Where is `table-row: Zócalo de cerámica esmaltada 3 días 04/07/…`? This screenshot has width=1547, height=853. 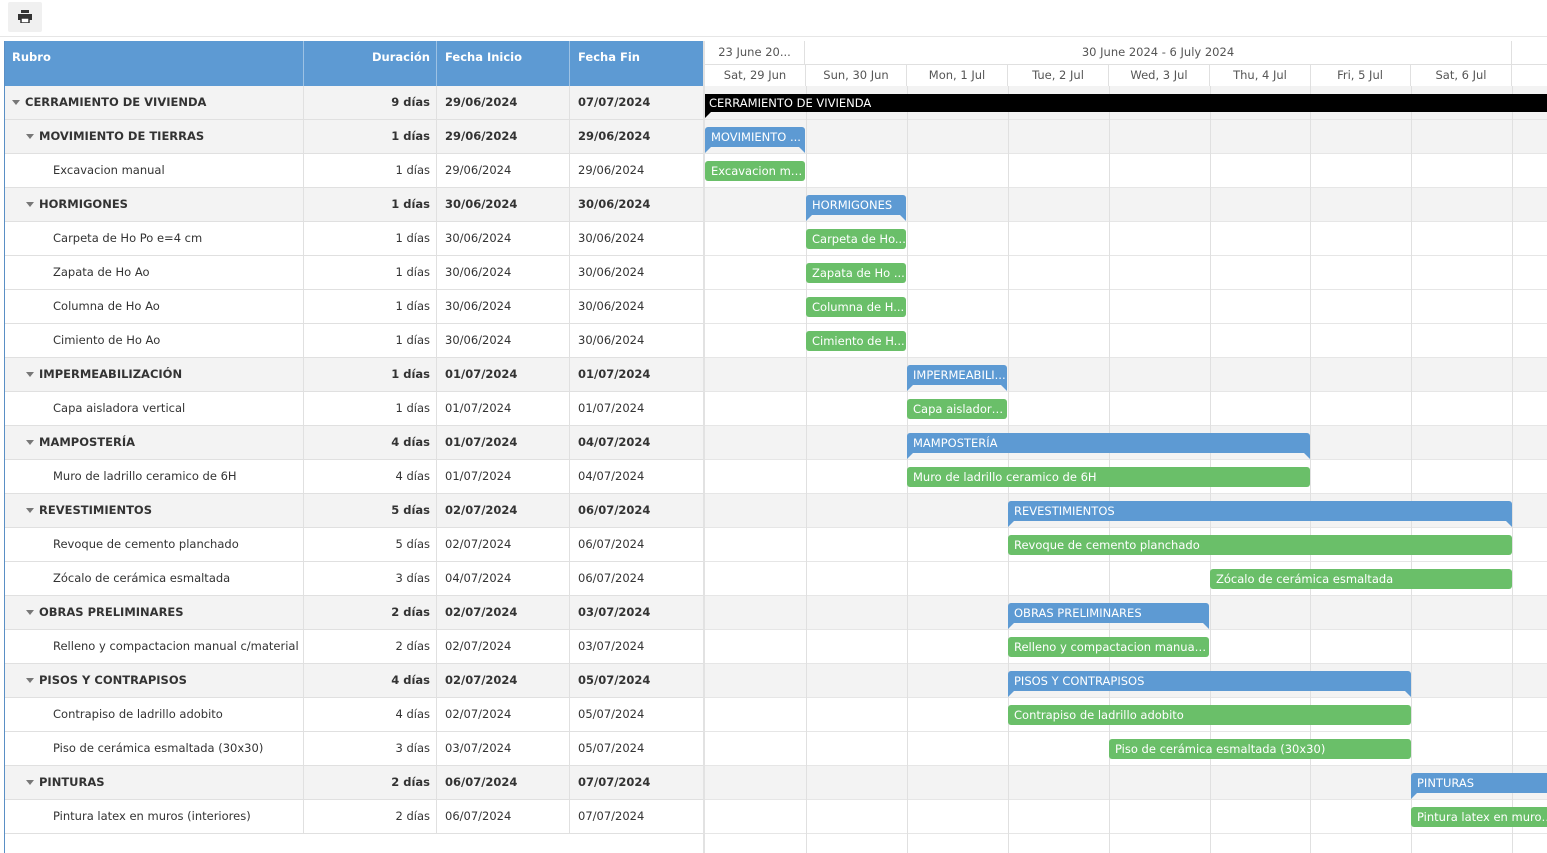 table-row: Zócalo de cerámica esmaltada 3 días 04/07/… is located at coordinates (354, 579).